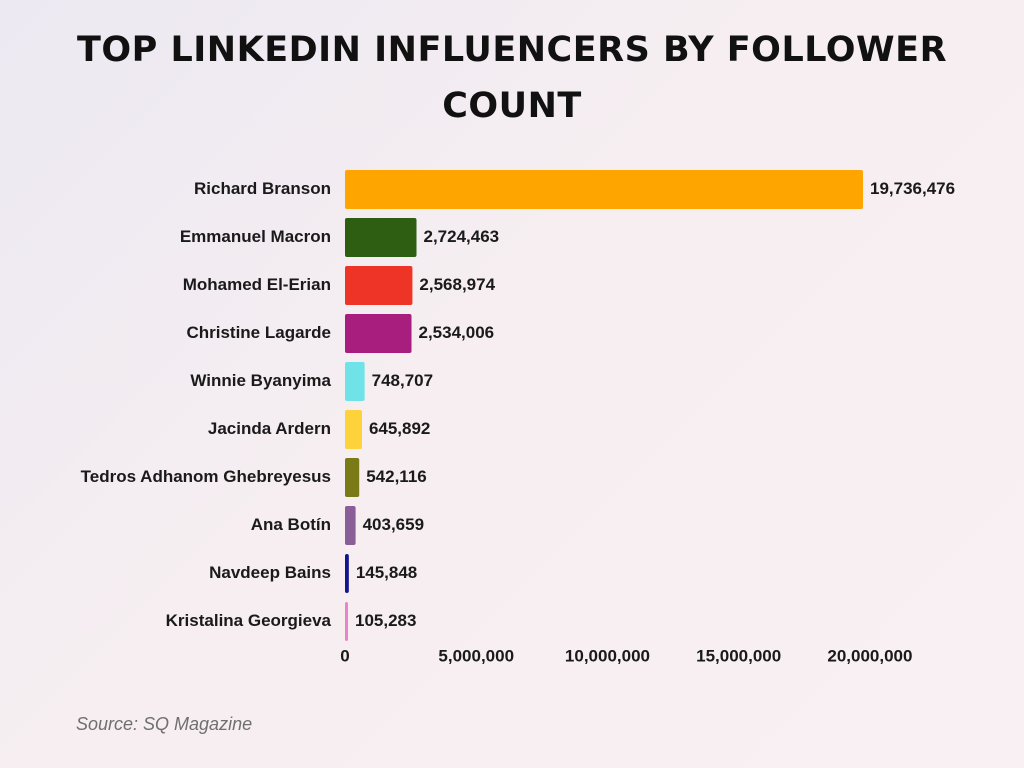 This screenshot has height=768, width=1024. Describe the element at coordinates (457, 284) in the screenshot. I see `value-label-mohamed-el-erian: 2,568,974` at that location.